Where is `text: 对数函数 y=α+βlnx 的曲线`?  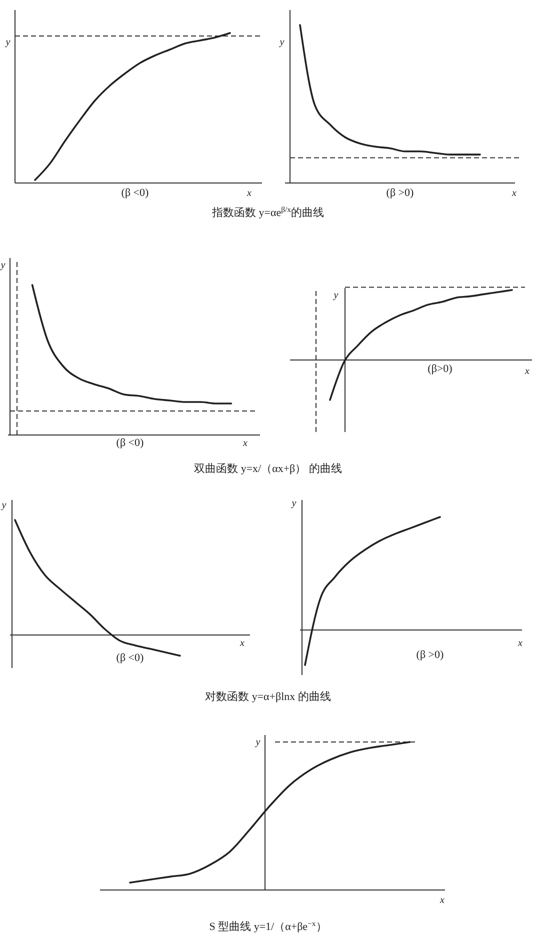 text: 对数函数 y=α+βlnx 的曲线 is located at coordinates (268, 696).